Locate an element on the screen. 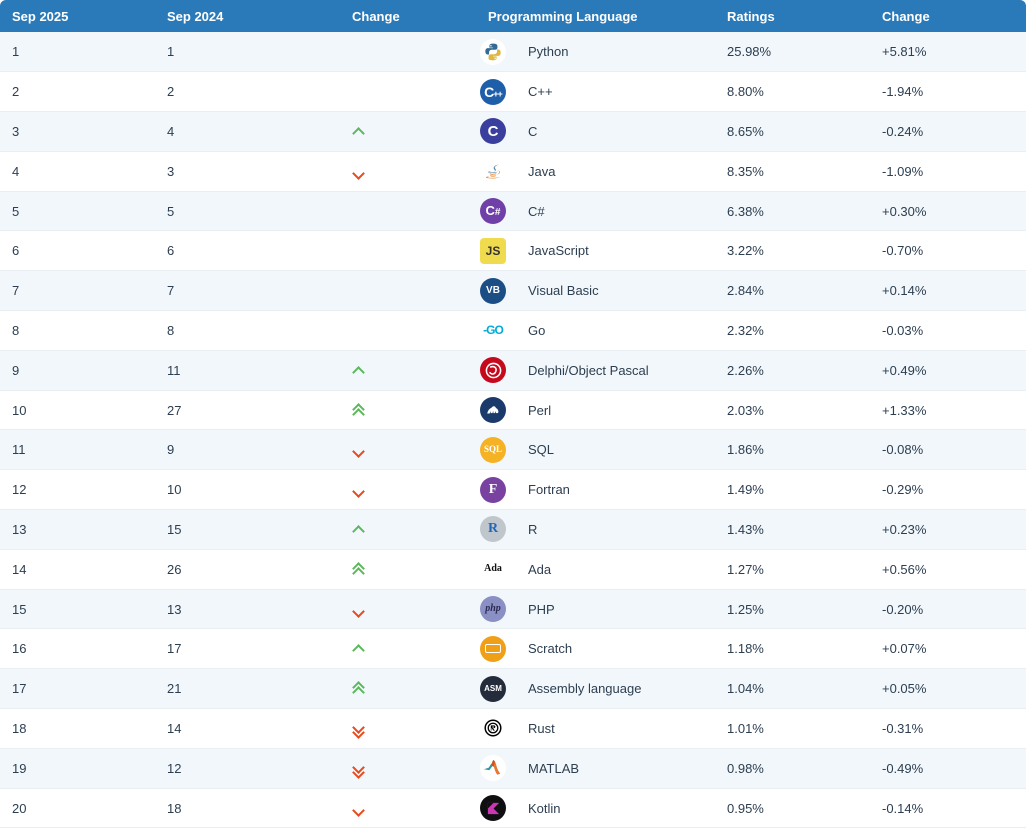  language-name: Python is located at coordinates (548, 52).